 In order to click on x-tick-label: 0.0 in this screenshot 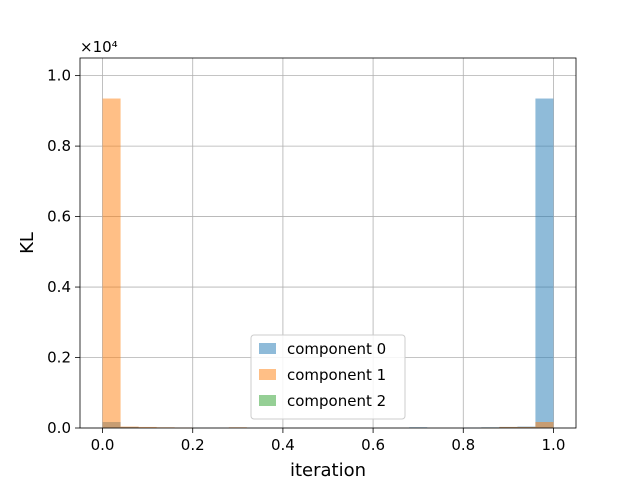, I will do `click(103, 445)`.